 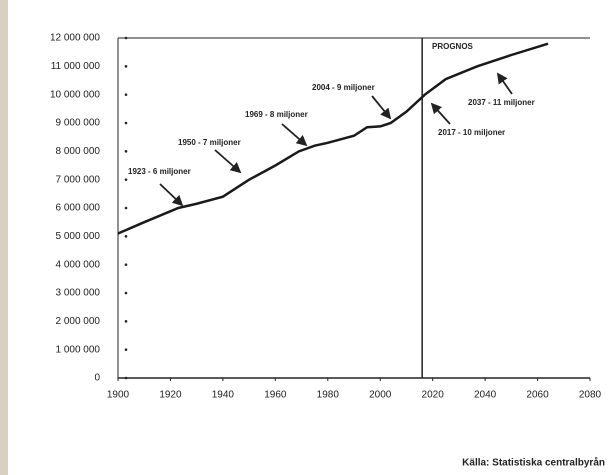 What do you see at coordinates (75, 38) in the screenshot?
I see `y-tick-label: 12 000 000` at bounding box center [75, 38].